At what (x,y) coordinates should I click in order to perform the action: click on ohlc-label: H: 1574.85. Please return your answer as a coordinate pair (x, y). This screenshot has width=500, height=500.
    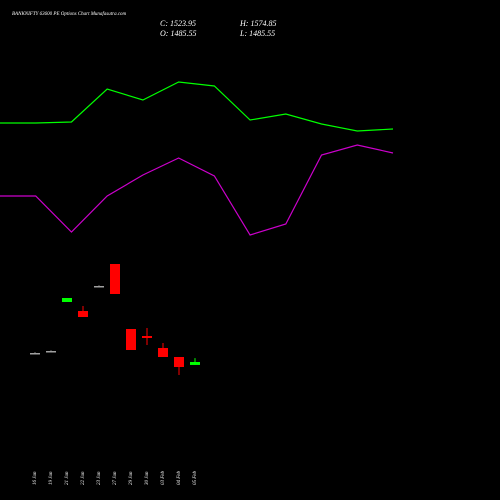
    Looking at the image, I should click on (257, 23).